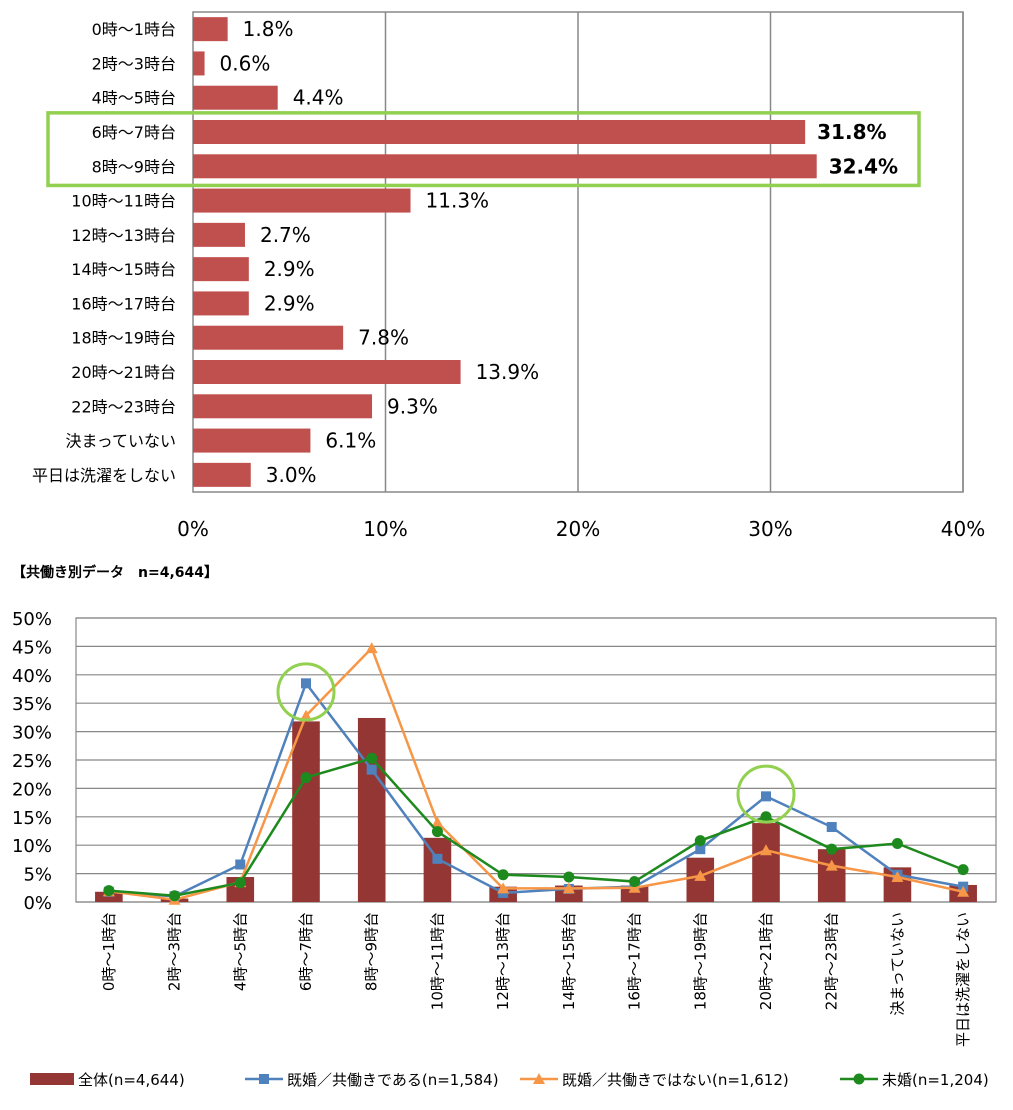  I want to click on data-label: 6.1%, so click(350, 441).